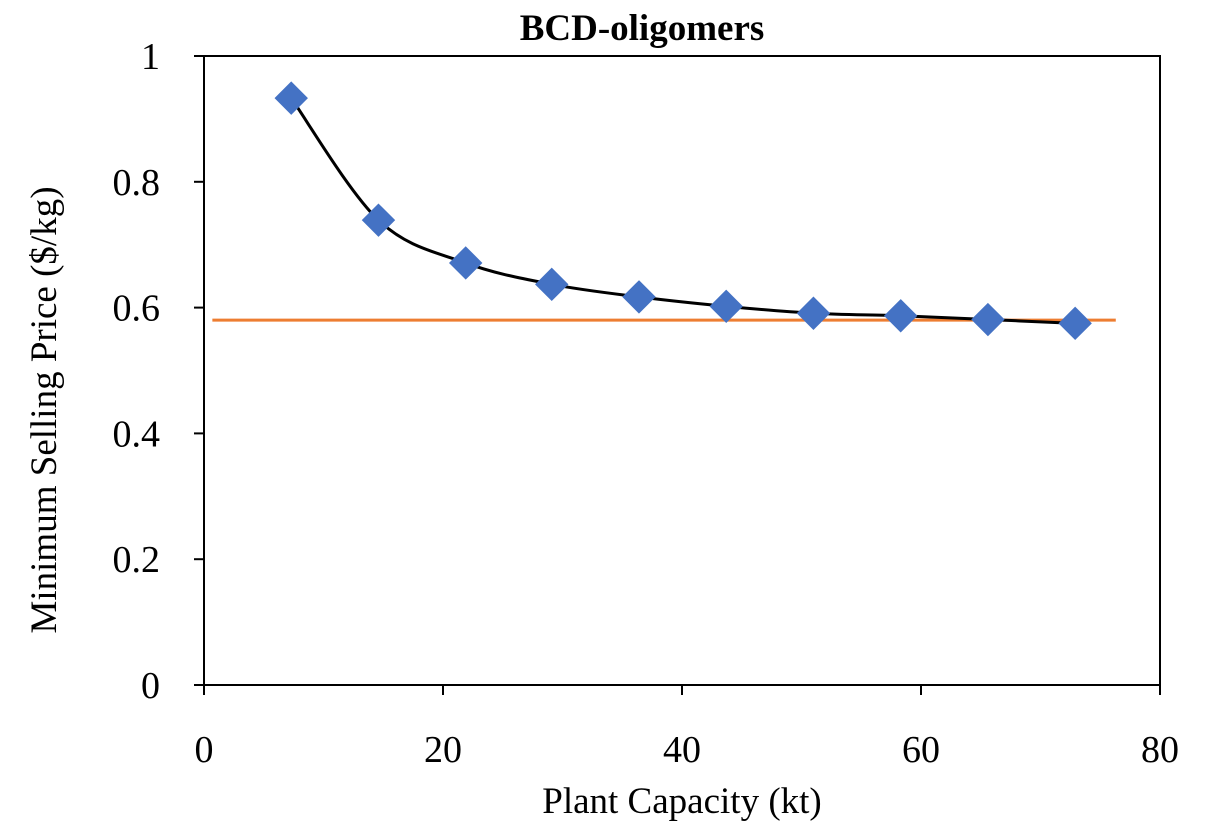 Image resolution: width=1216 pixels, height=829 pixels. What do you see at coordinates (137, 309) in the screenshot?
I see `y-tick-label: 0.6` at bounding box center [137, 309].